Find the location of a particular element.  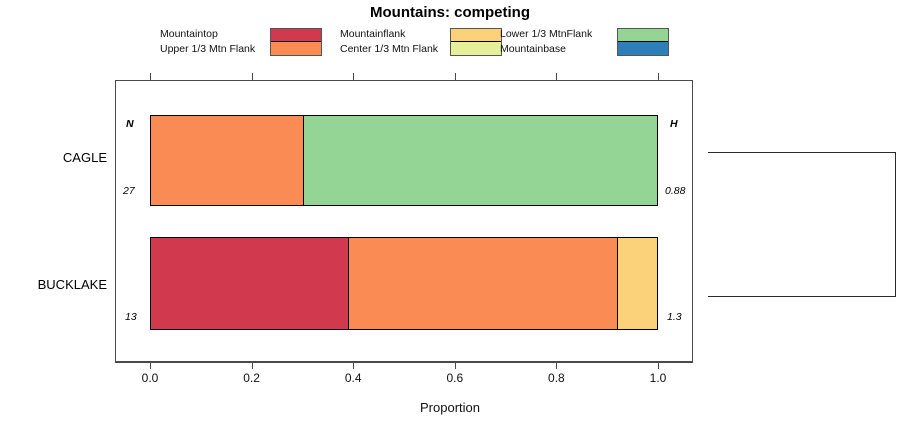

legend-column-1-swatches is located at coordinates (296, 42).